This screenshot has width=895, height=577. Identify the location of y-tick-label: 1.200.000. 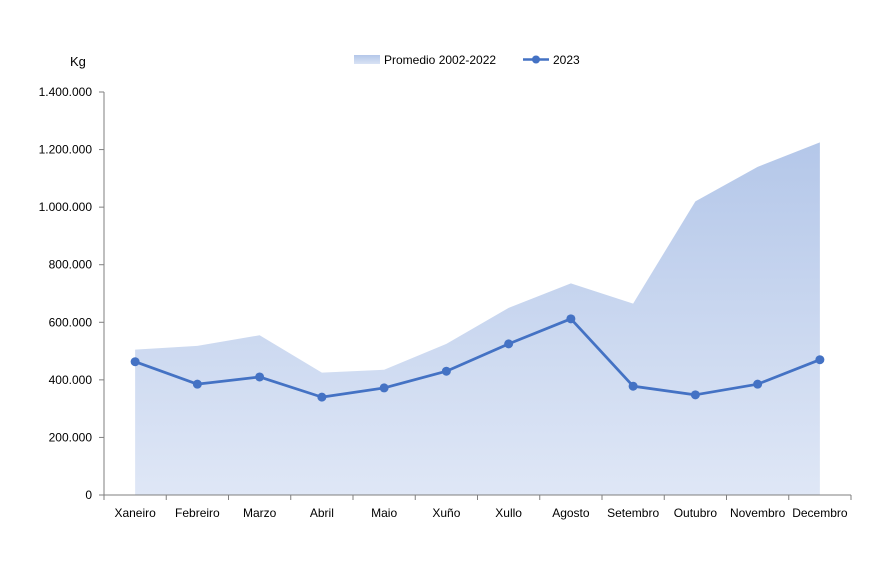
(66, 150).